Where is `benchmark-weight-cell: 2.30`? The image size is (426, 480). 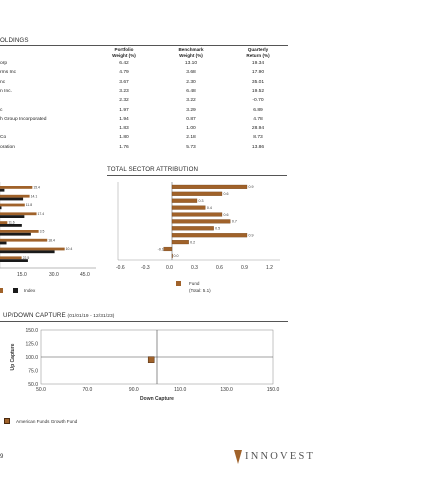
benchmark-weight-cell: 2.30 is located at coordinates (191, 82).